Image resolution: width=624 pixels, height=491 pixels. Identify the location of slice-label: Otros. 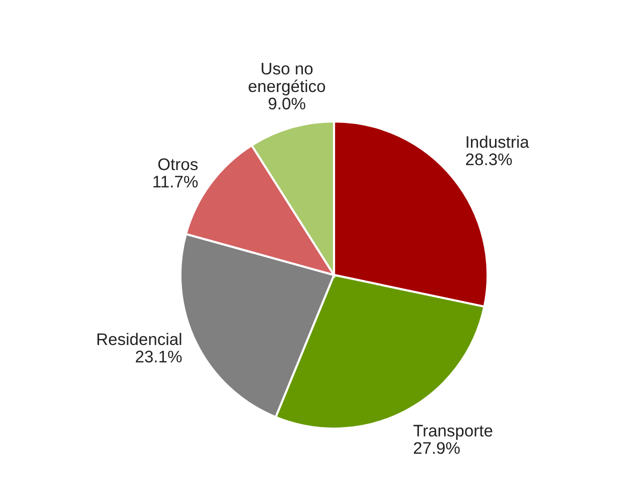
(178, 164).